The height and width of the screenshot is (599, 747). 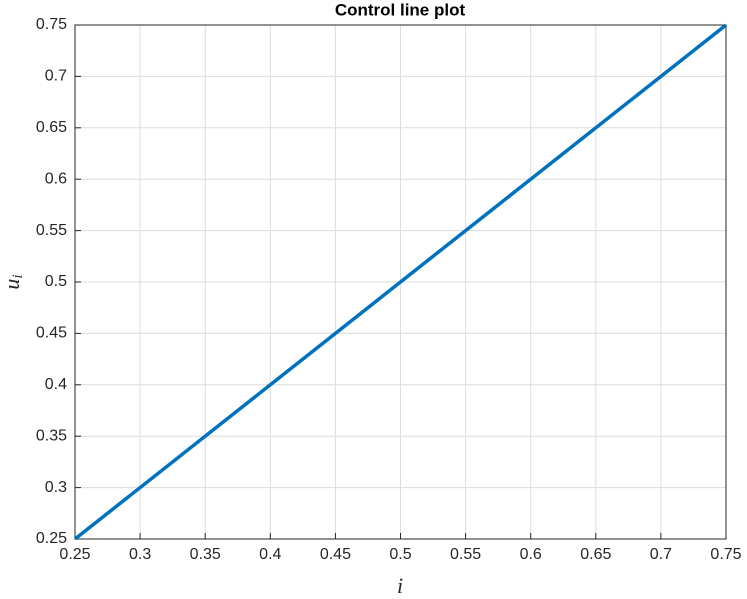 What do you see at coordinates (465, 554) in the screenshot?
I see `x-tick-label: 0.55` at bounding box center [465, 554].